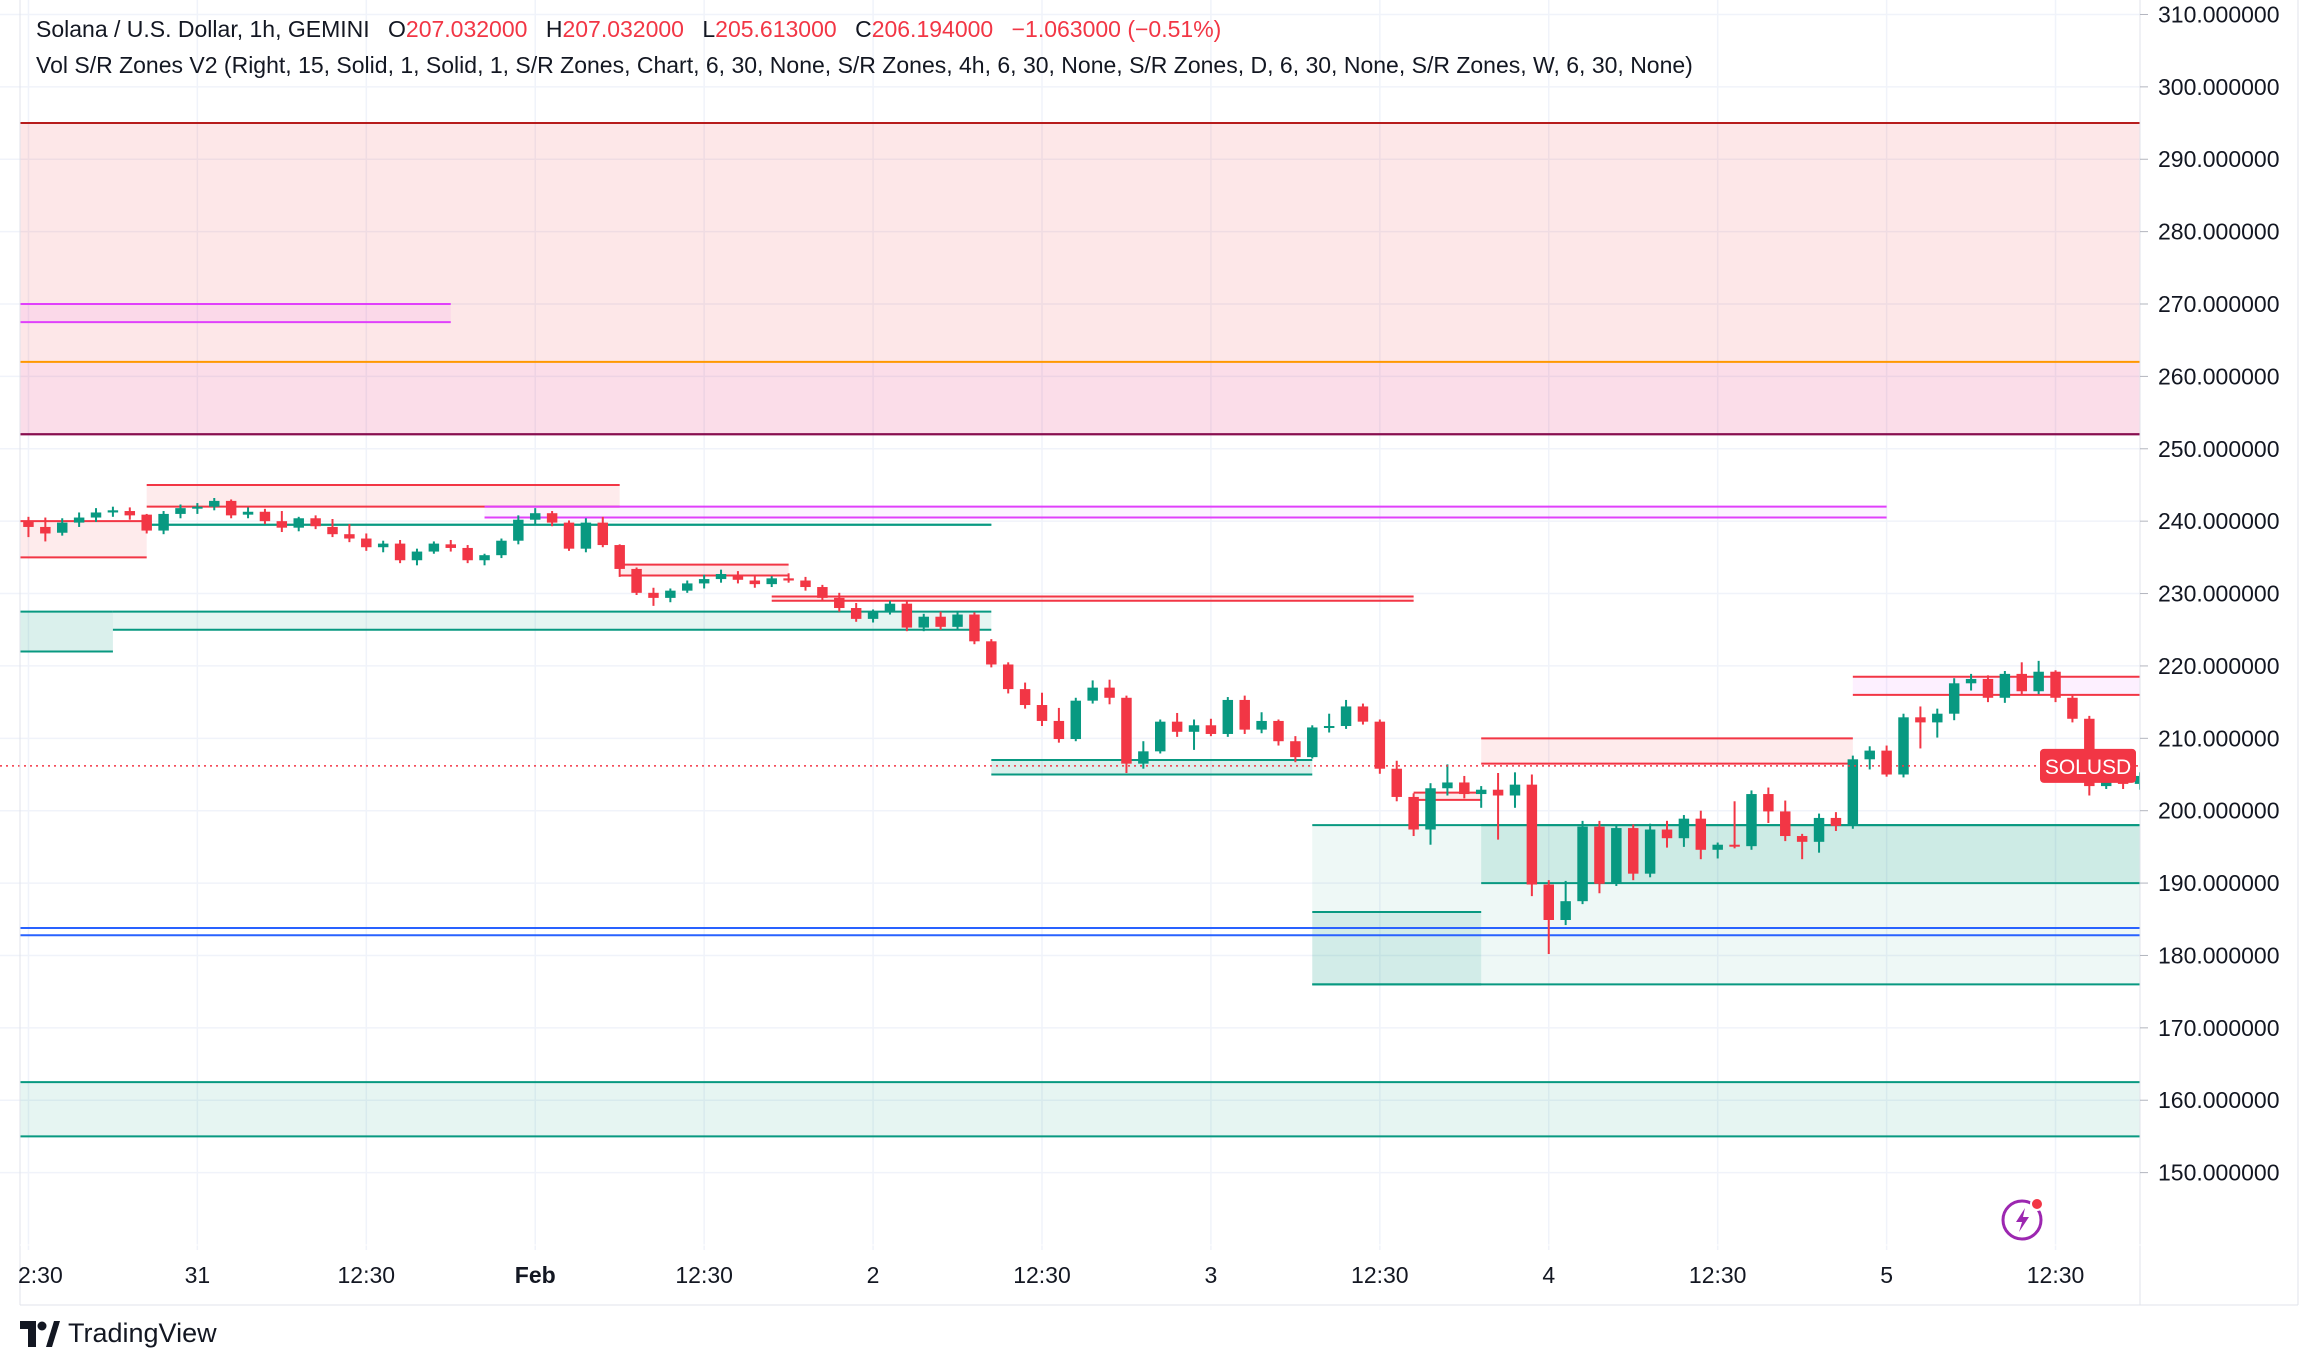 The width and height of the screenshot is (2308, 1367). I want to click on lightning-icon, so click(2023, 1219).